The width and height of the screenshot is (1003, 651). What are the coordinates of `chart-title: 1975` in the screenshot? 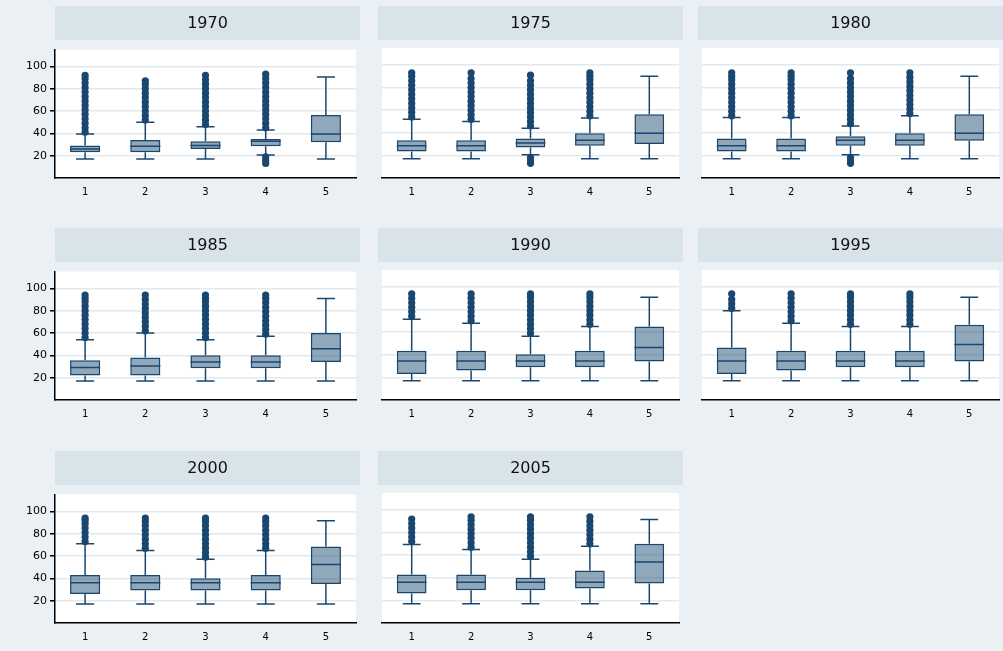 It's located at (530, 23).